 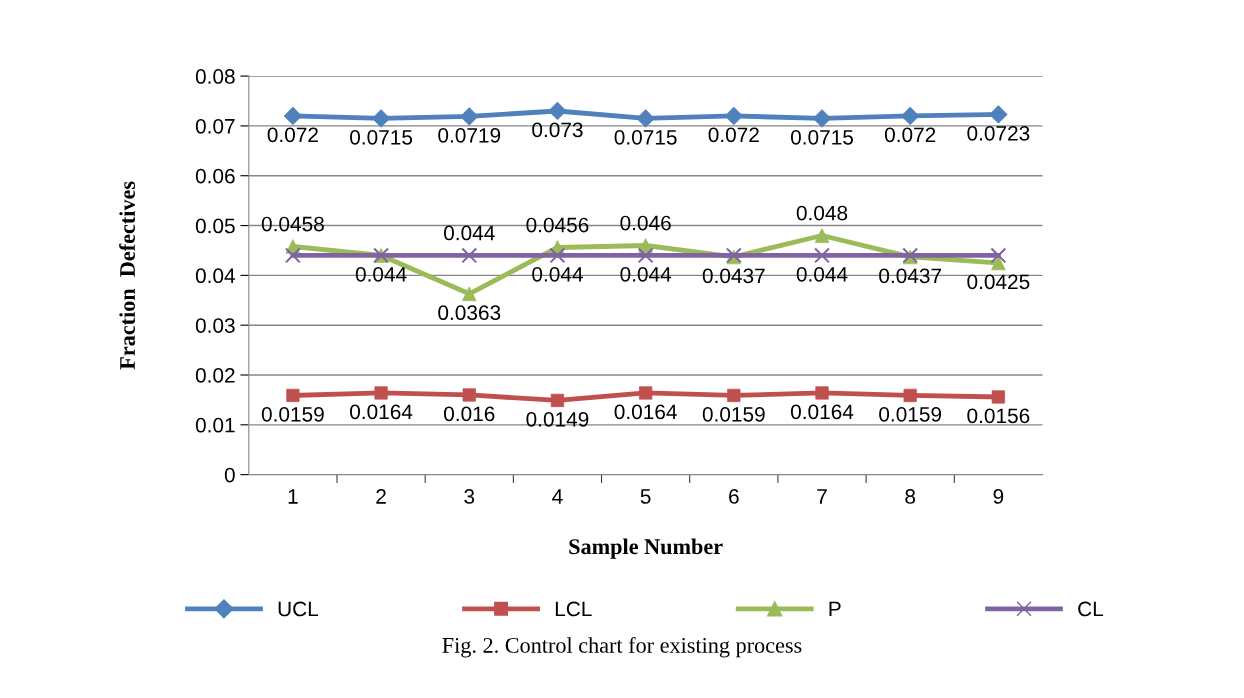 I want to click on y-axis-title: Fraction Defectives, so click(x=127, y=275).